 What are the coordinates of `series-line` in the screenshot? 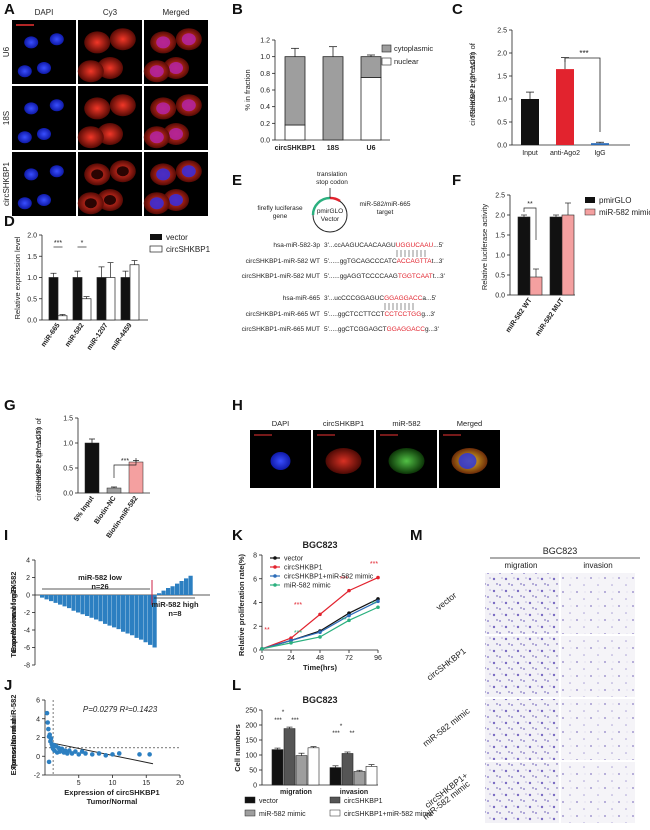 It's located at (320, 624).